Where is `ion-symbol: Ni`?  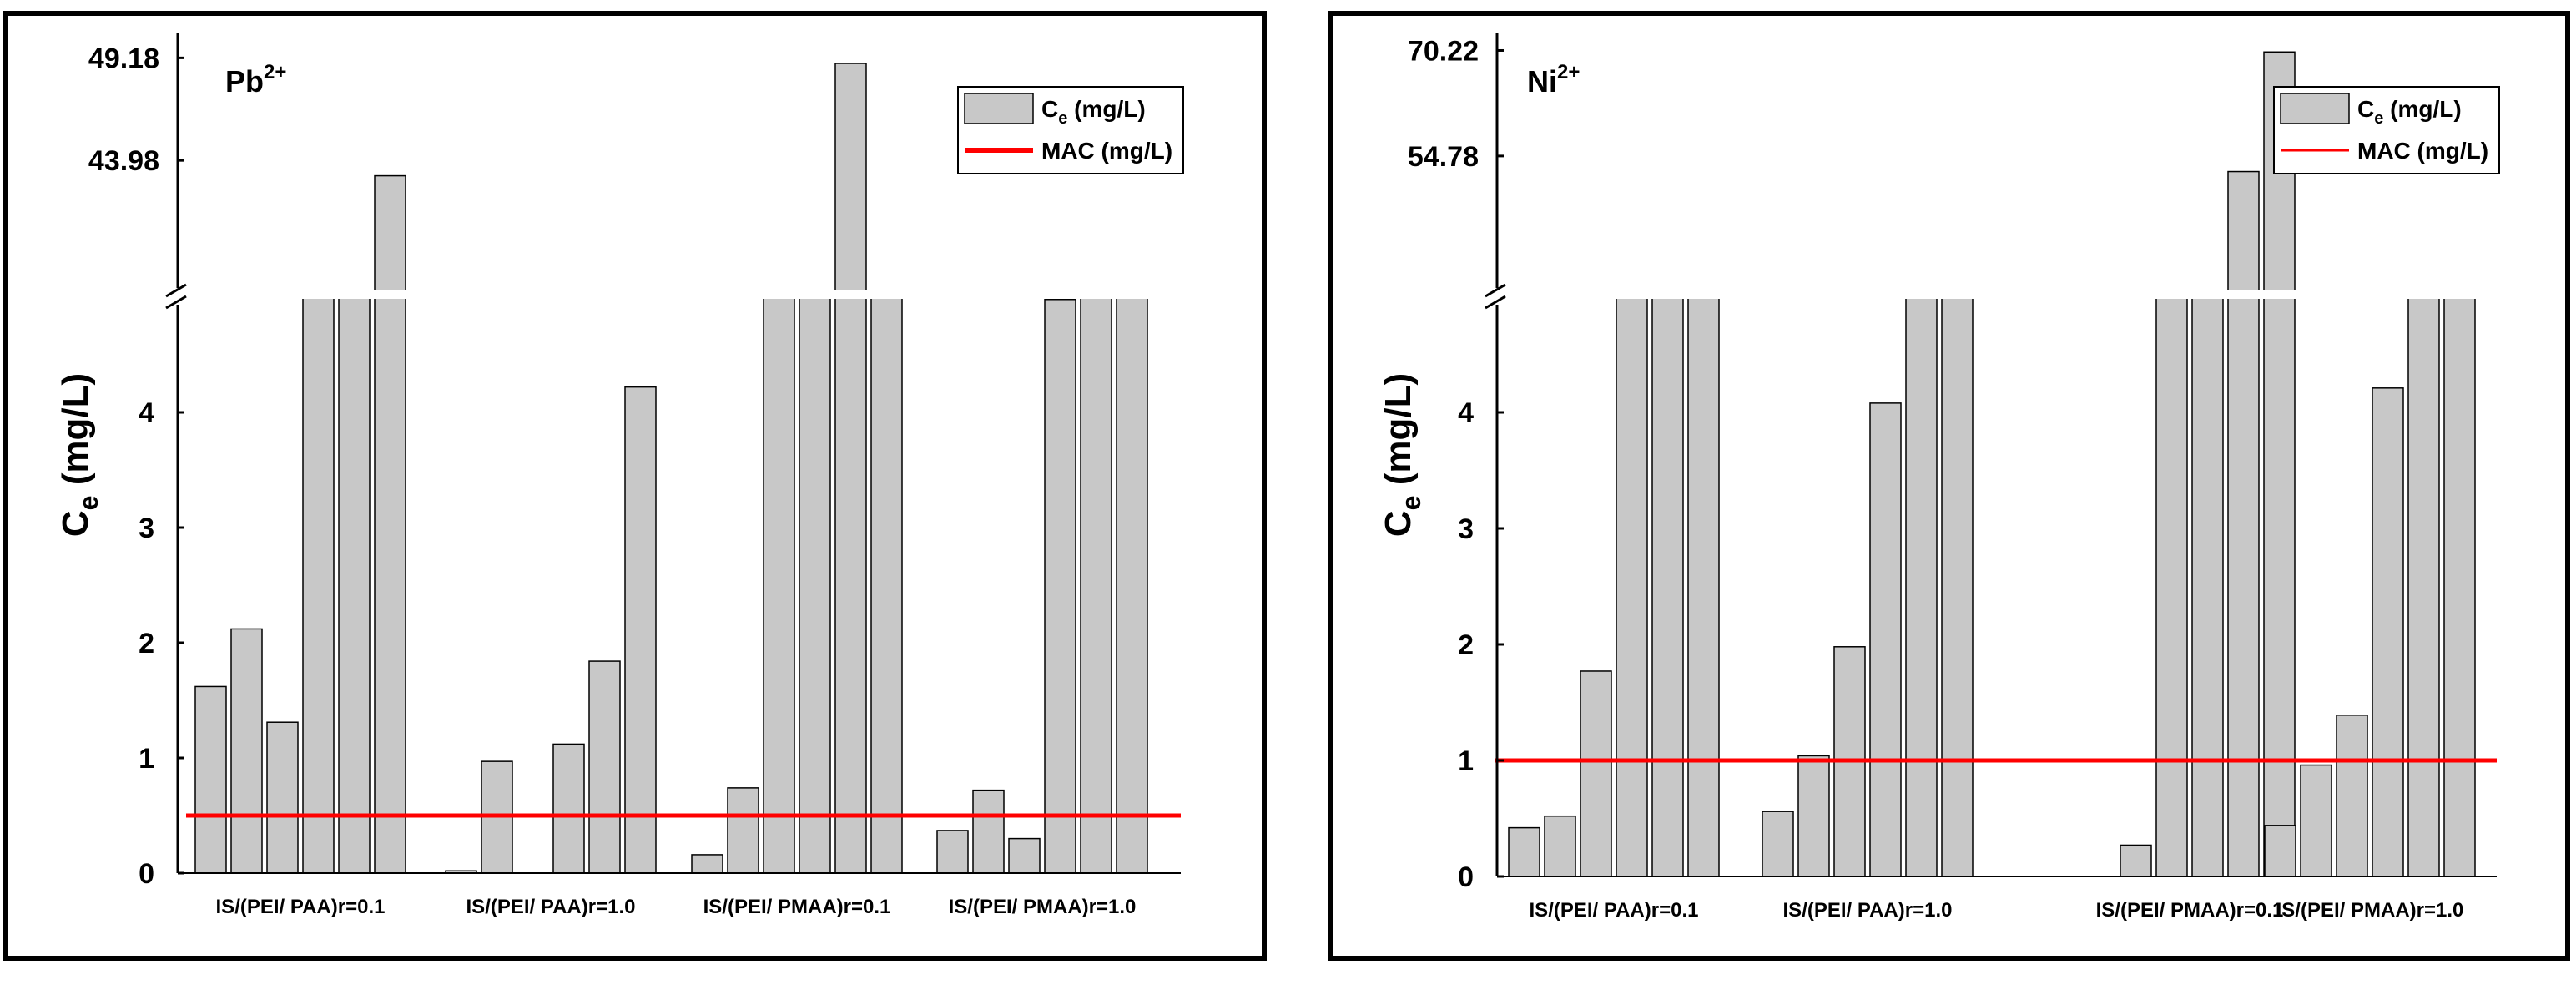 ion-symbol: Ni is located at coordinates (1542, 81).